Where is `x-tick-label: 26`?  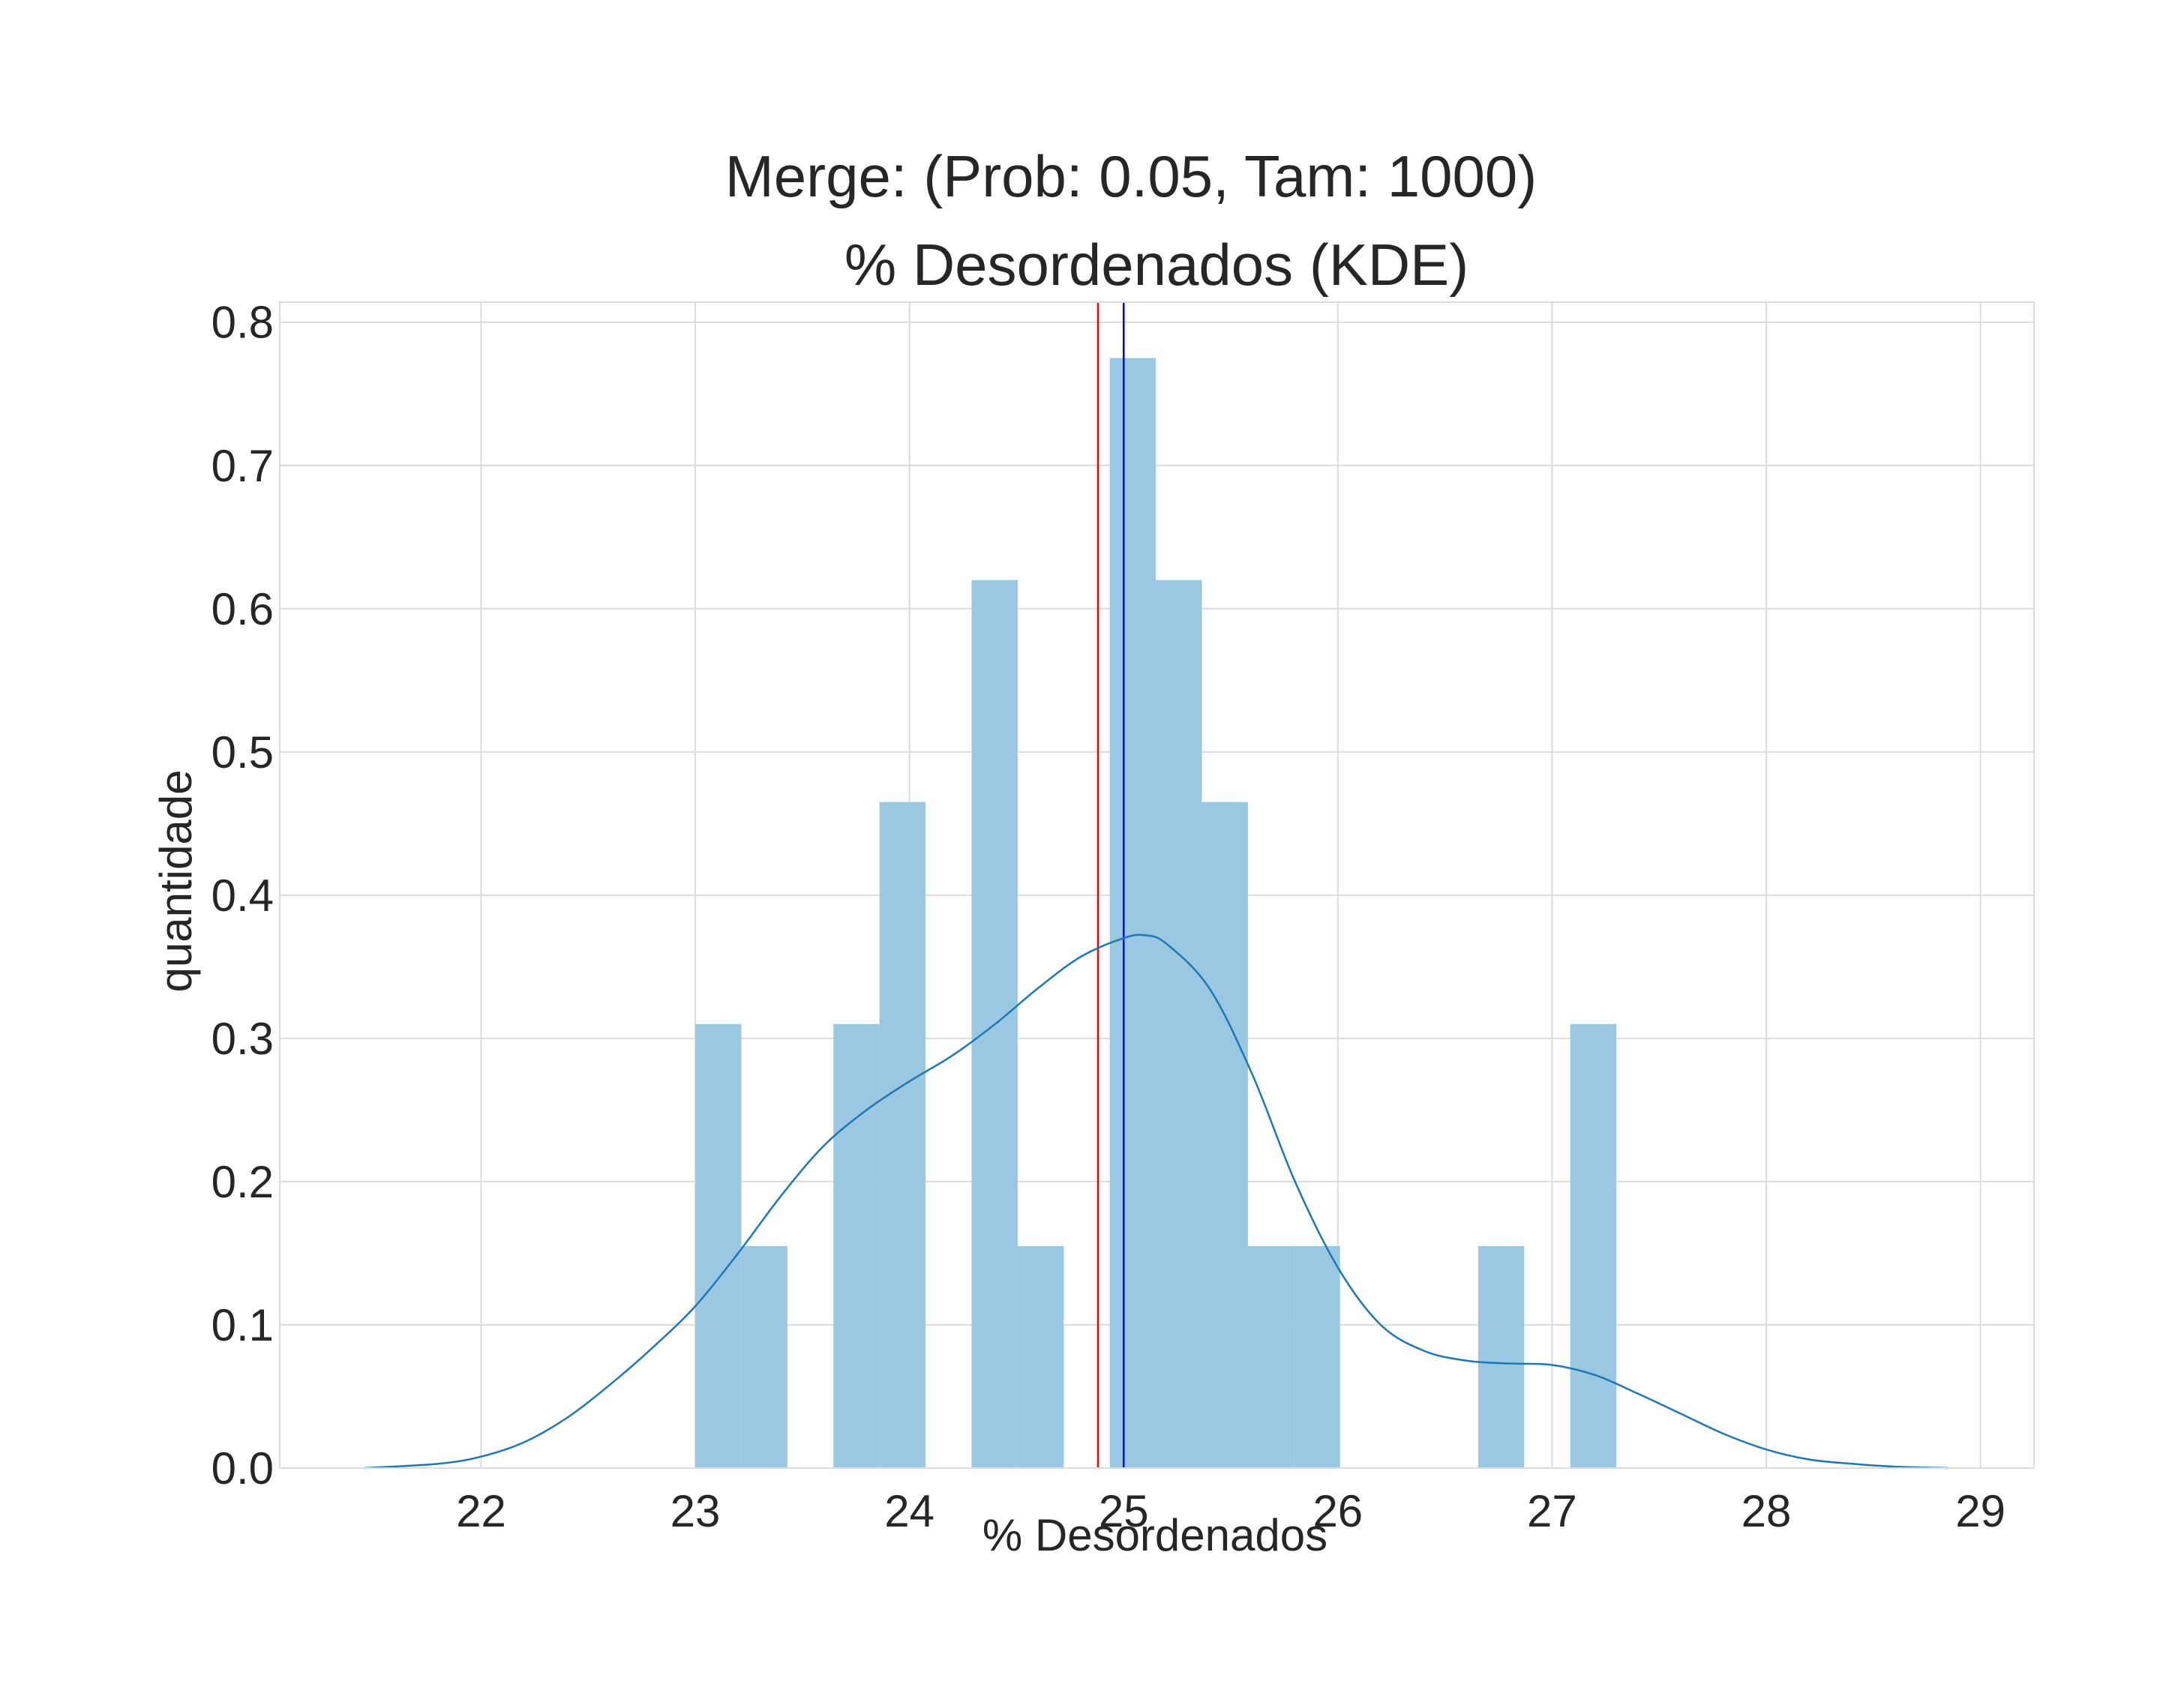 x-tick-label: 26 is located at coordinates (1337, 1511).